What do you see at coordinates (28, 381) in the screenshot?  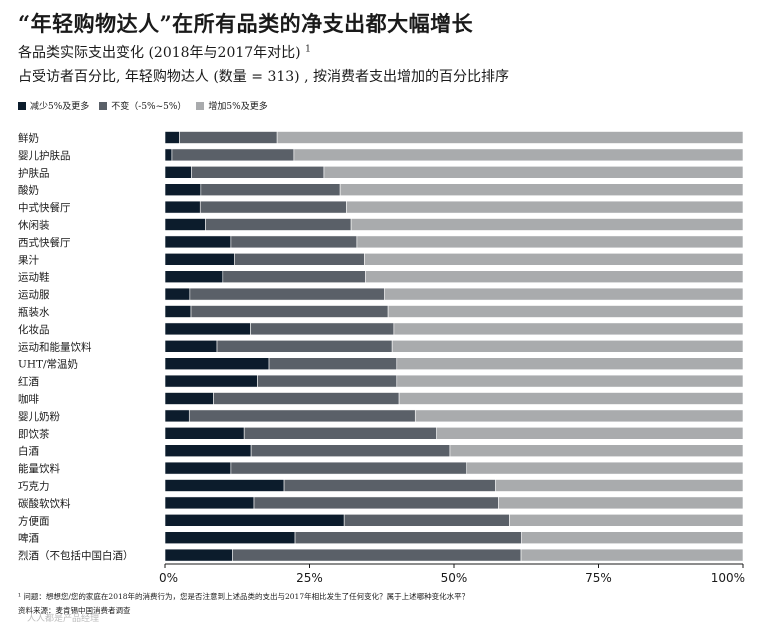 I see `category-label: 红酒` at bounding box center [28, 381].